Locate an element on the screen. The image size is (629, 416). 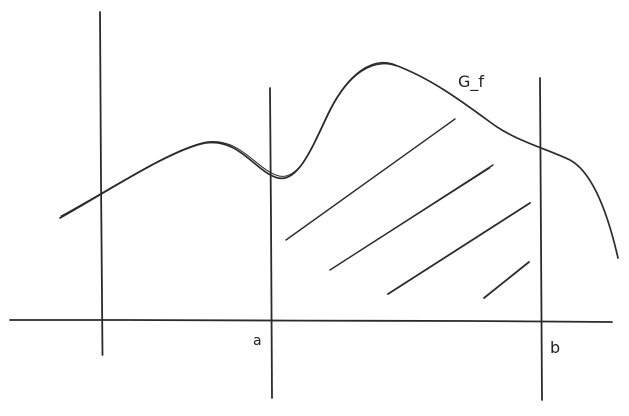
point-b-label: b is located at coordinates (555, 347).